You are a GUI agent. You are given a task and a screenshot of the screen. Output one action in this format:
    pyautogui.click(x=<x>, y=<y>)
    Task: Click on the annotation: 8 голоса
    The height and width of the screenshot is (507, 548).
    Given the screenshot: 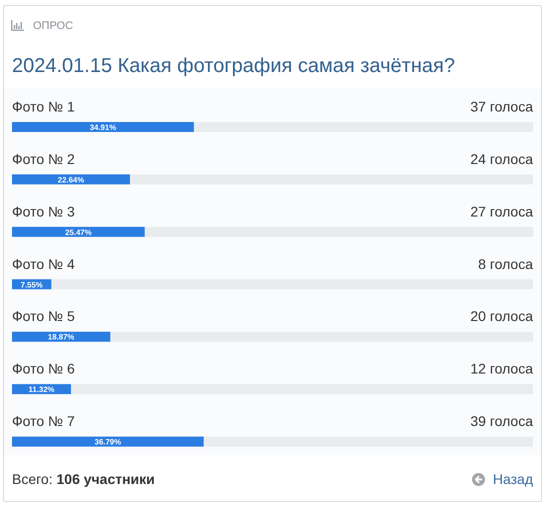 What is the action you would take?
    pyautogui.click(x=506, y=264)
    